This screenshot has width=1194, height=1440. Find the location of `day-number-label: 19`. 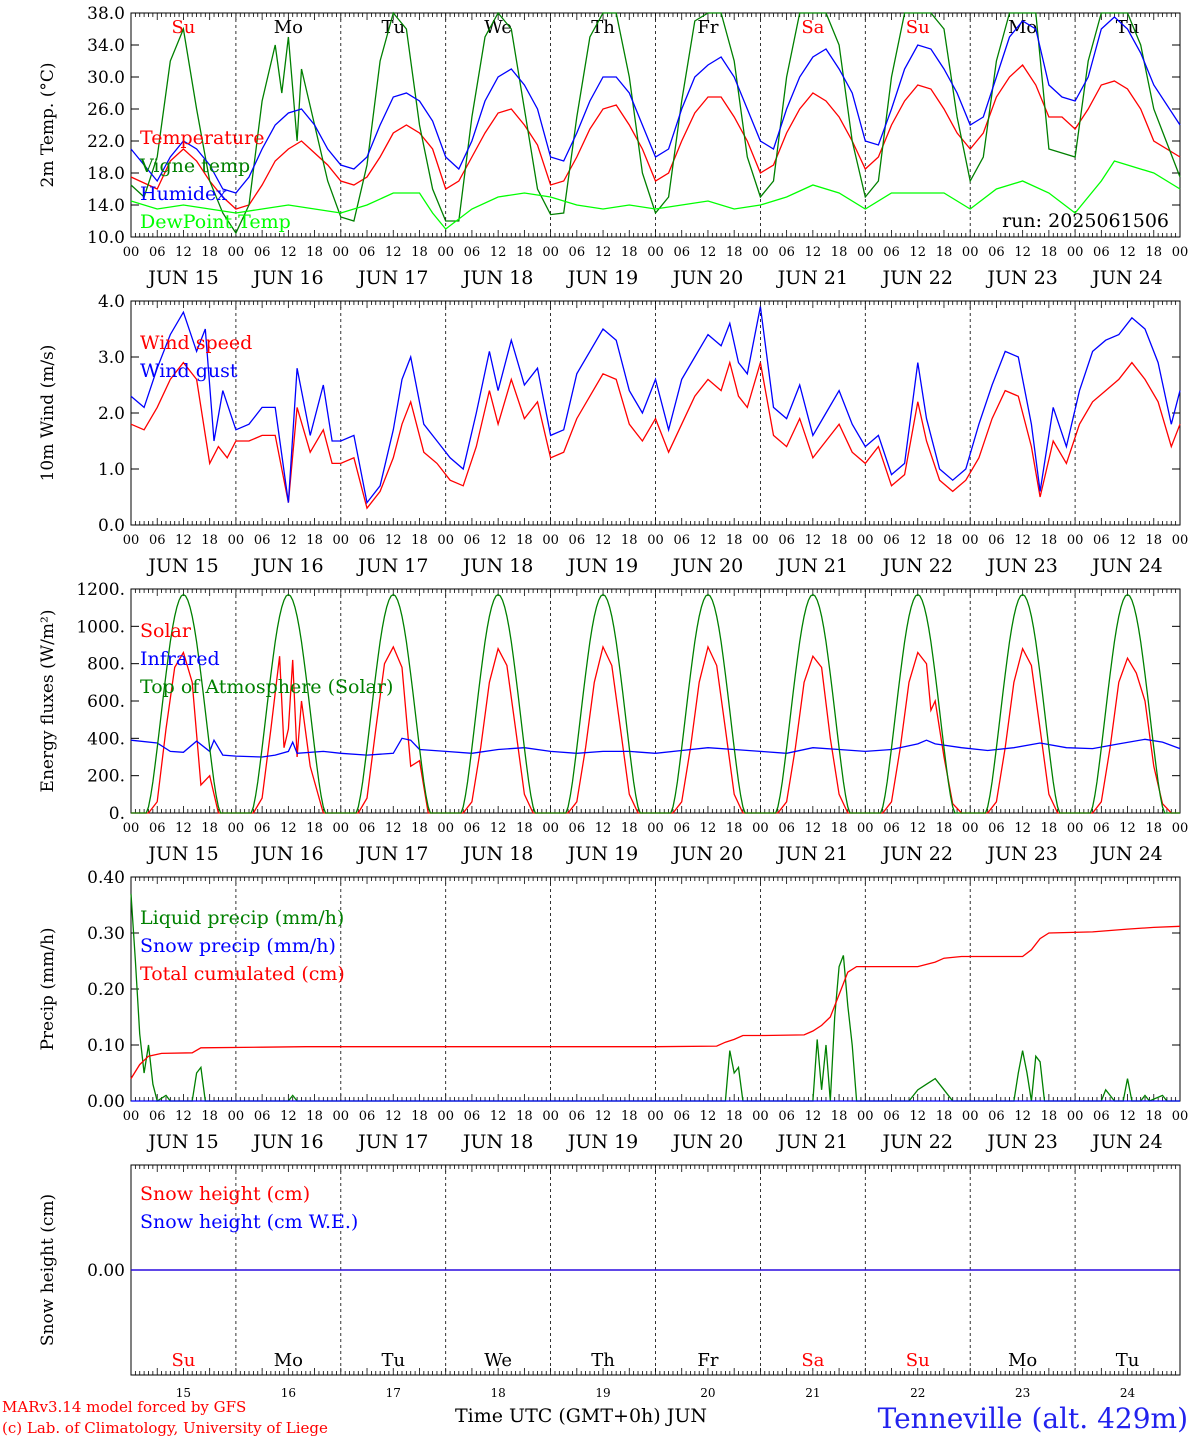

day-number-label: 19 is located at coordinates (602, 1393).